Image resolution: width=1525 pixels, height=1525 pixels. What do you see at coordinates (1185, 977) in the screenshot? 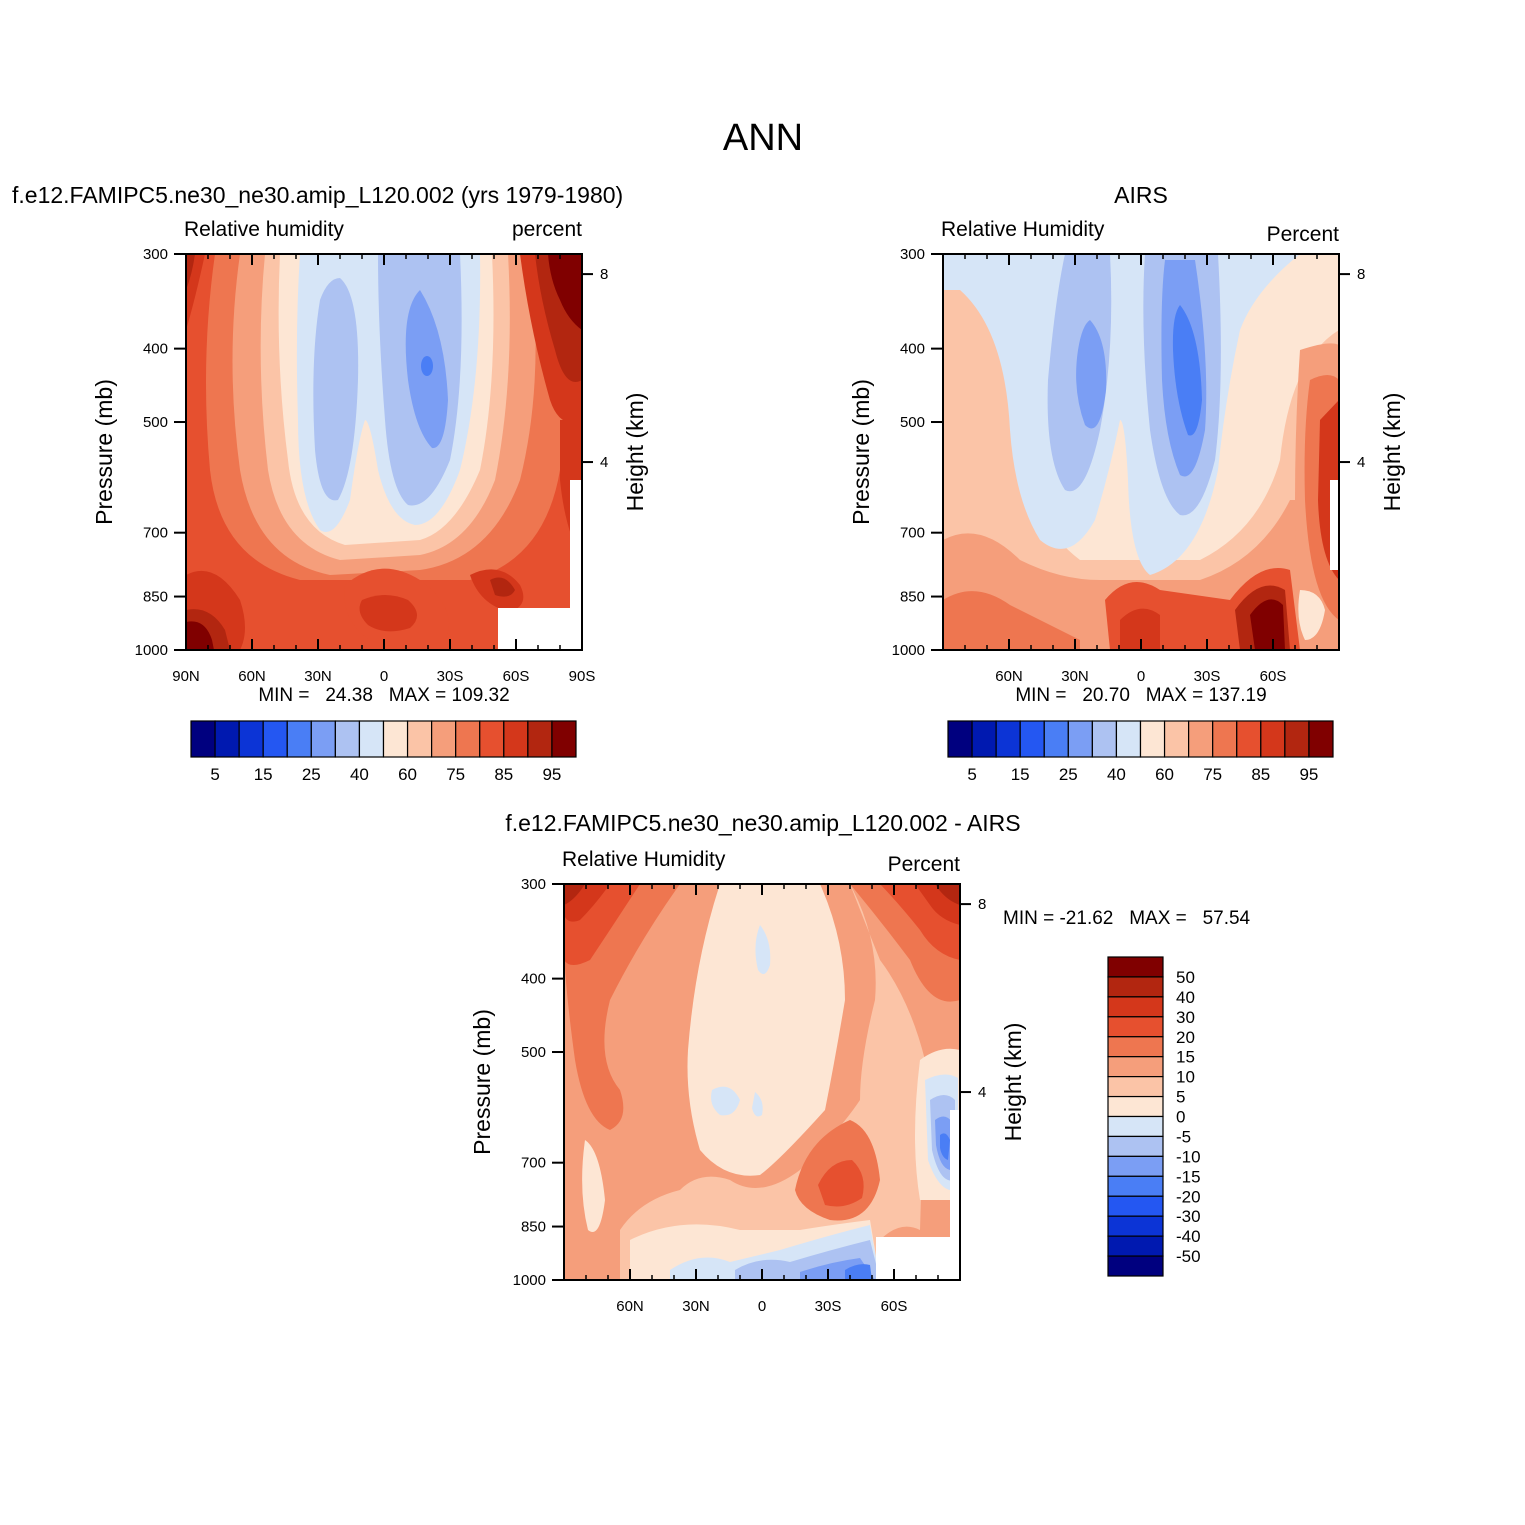
I see `colorbar-label: 50` at bounding box center [1185, 977].